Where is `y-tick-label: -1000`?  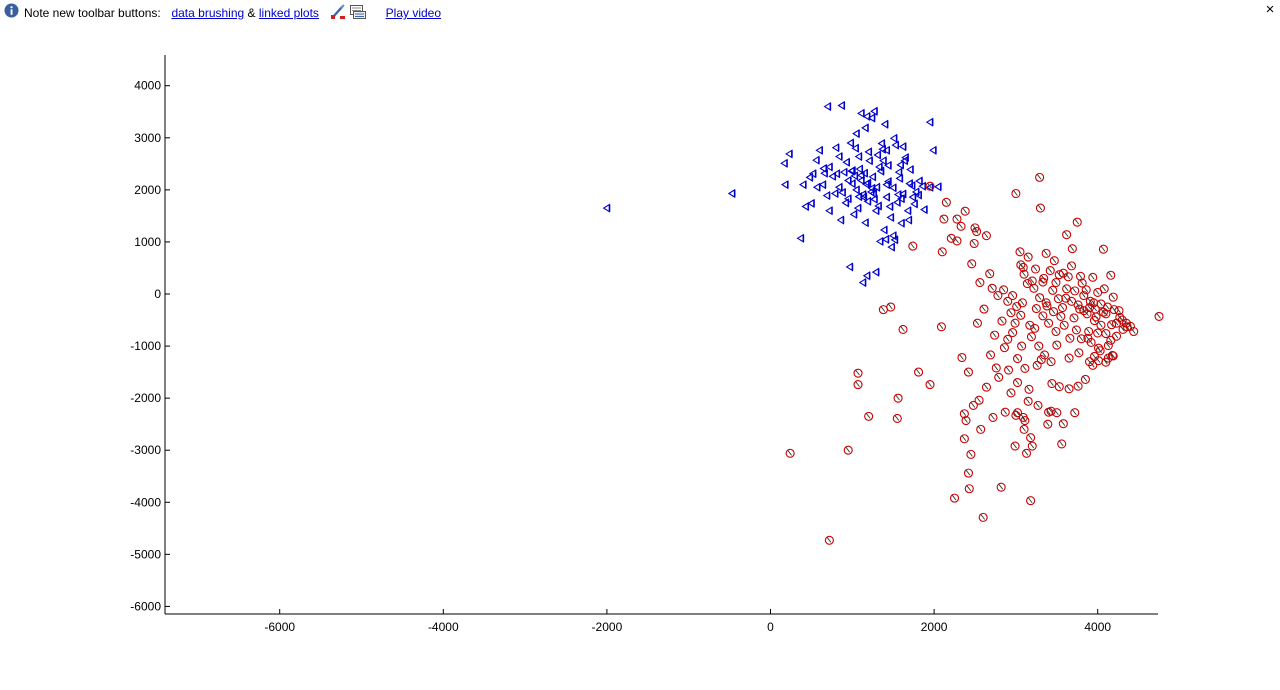 y-tick-label: -1000 is located at coordinates (145, 346).